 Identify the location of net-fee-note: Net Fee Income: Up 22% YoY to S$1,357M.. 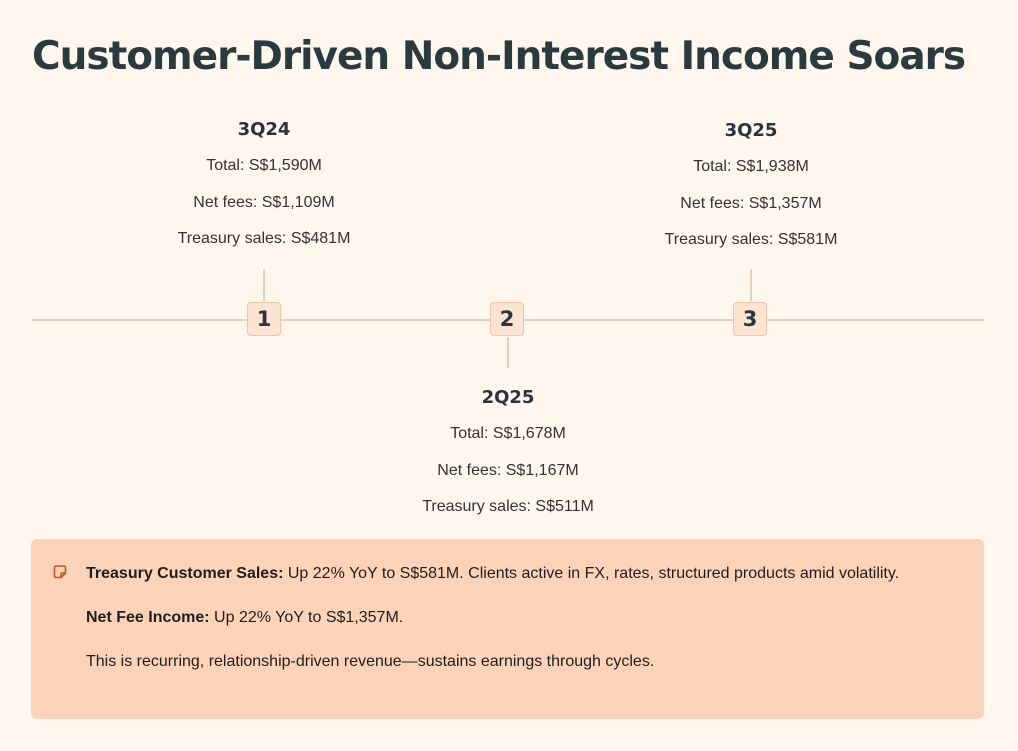
(515, 618).